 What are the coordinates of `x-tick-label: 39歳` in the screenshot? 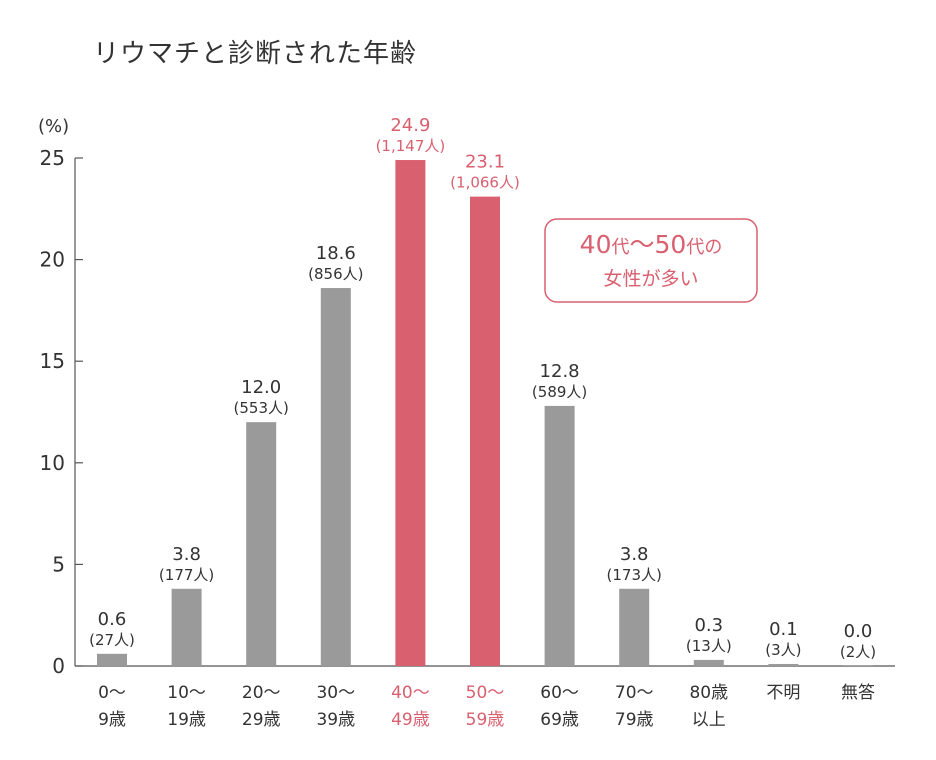 It's located at (335, 720).